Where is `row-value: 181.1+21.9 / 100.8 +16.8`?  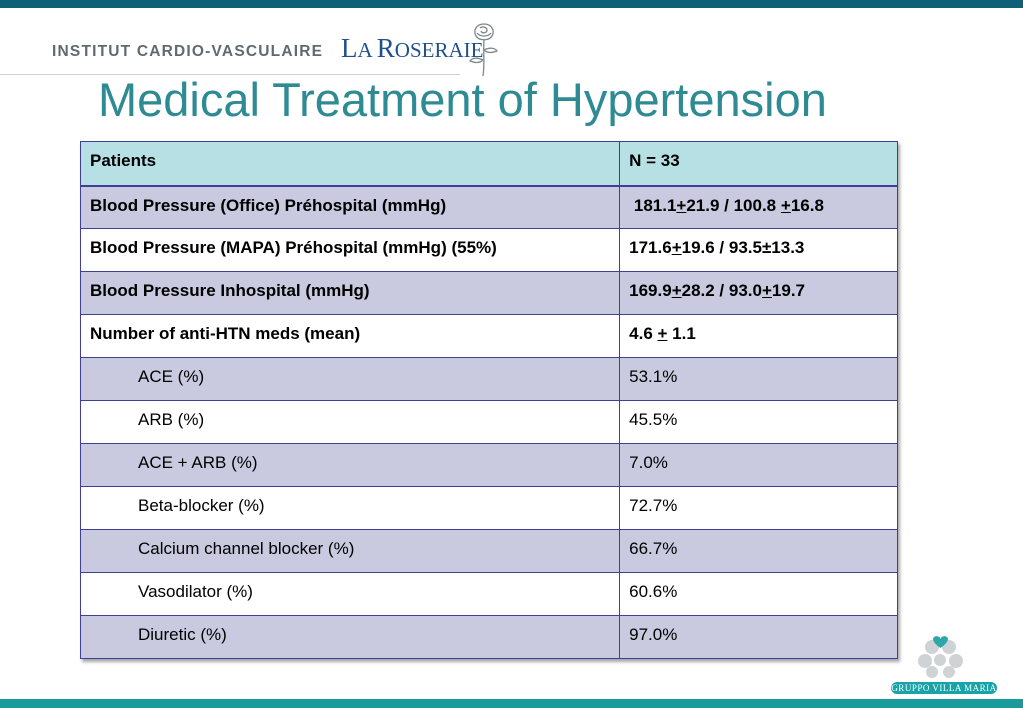 row-value: 181.1+21.9 / 100.8 +16.8 is located at coordinates (758, 207).